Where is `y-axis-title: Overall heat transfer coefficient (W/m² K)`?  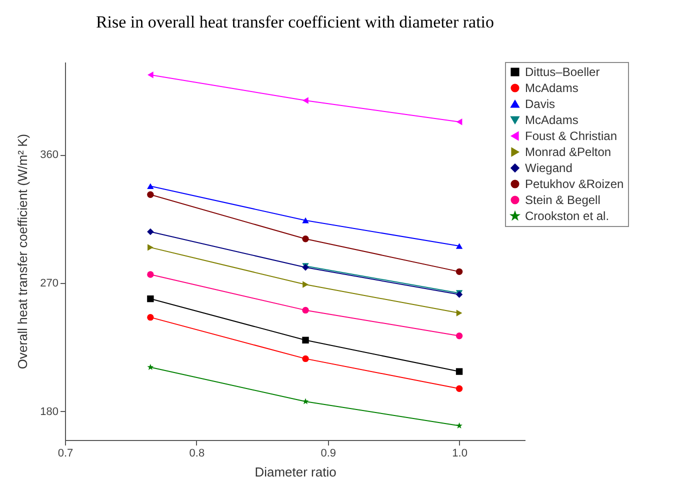
y-axis-title: Overall heat transfer coefficient (W/m² K) is located at coordinates (22, 252).